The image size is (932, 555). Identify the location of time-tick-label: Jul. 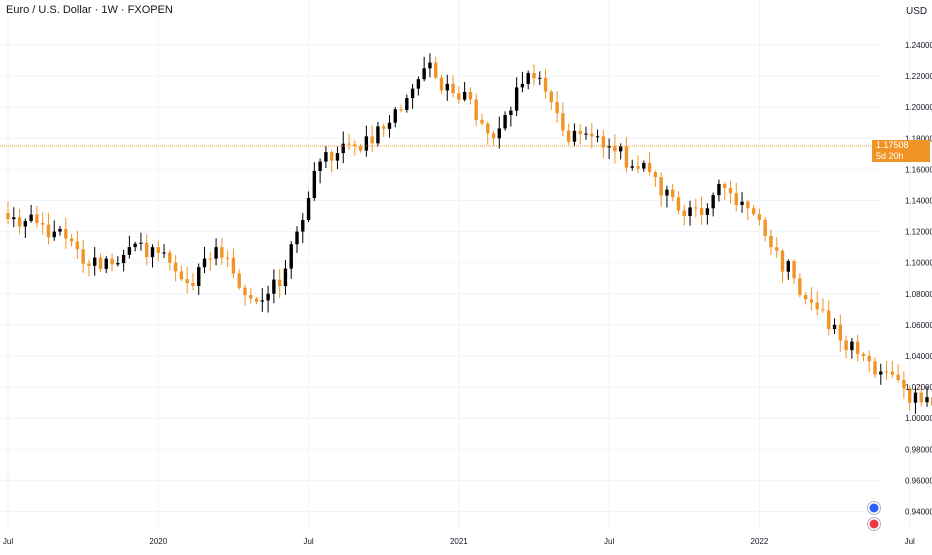
(308, 541).